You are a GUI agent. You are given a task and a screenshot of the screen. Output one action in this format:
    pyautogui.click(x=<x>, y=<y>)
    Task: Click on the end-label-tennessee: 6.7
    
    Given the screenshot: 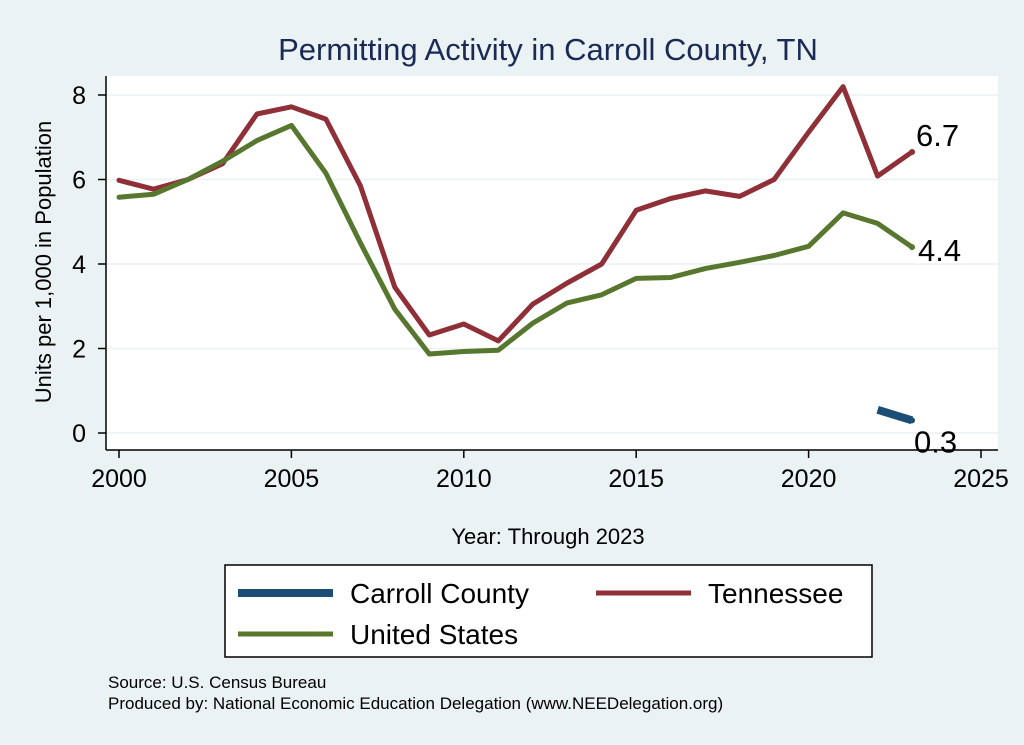 What is the action you would take?
    pyautogui.click(x=937, y=135)
    